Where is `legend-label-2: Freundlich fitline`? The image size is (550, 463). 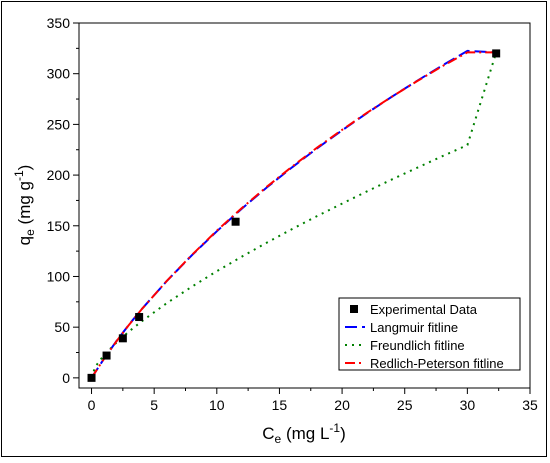
legend-label-2: Freundlich fitline is located at coordinates (417, 345).